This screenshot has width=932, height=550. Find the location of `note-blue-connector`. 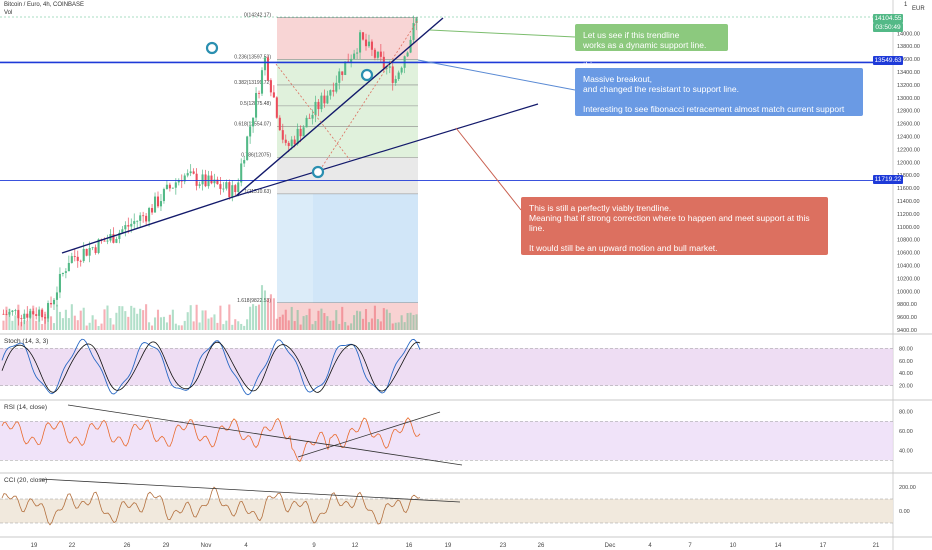

note-blue-connector is located at coordinates (496, 75).